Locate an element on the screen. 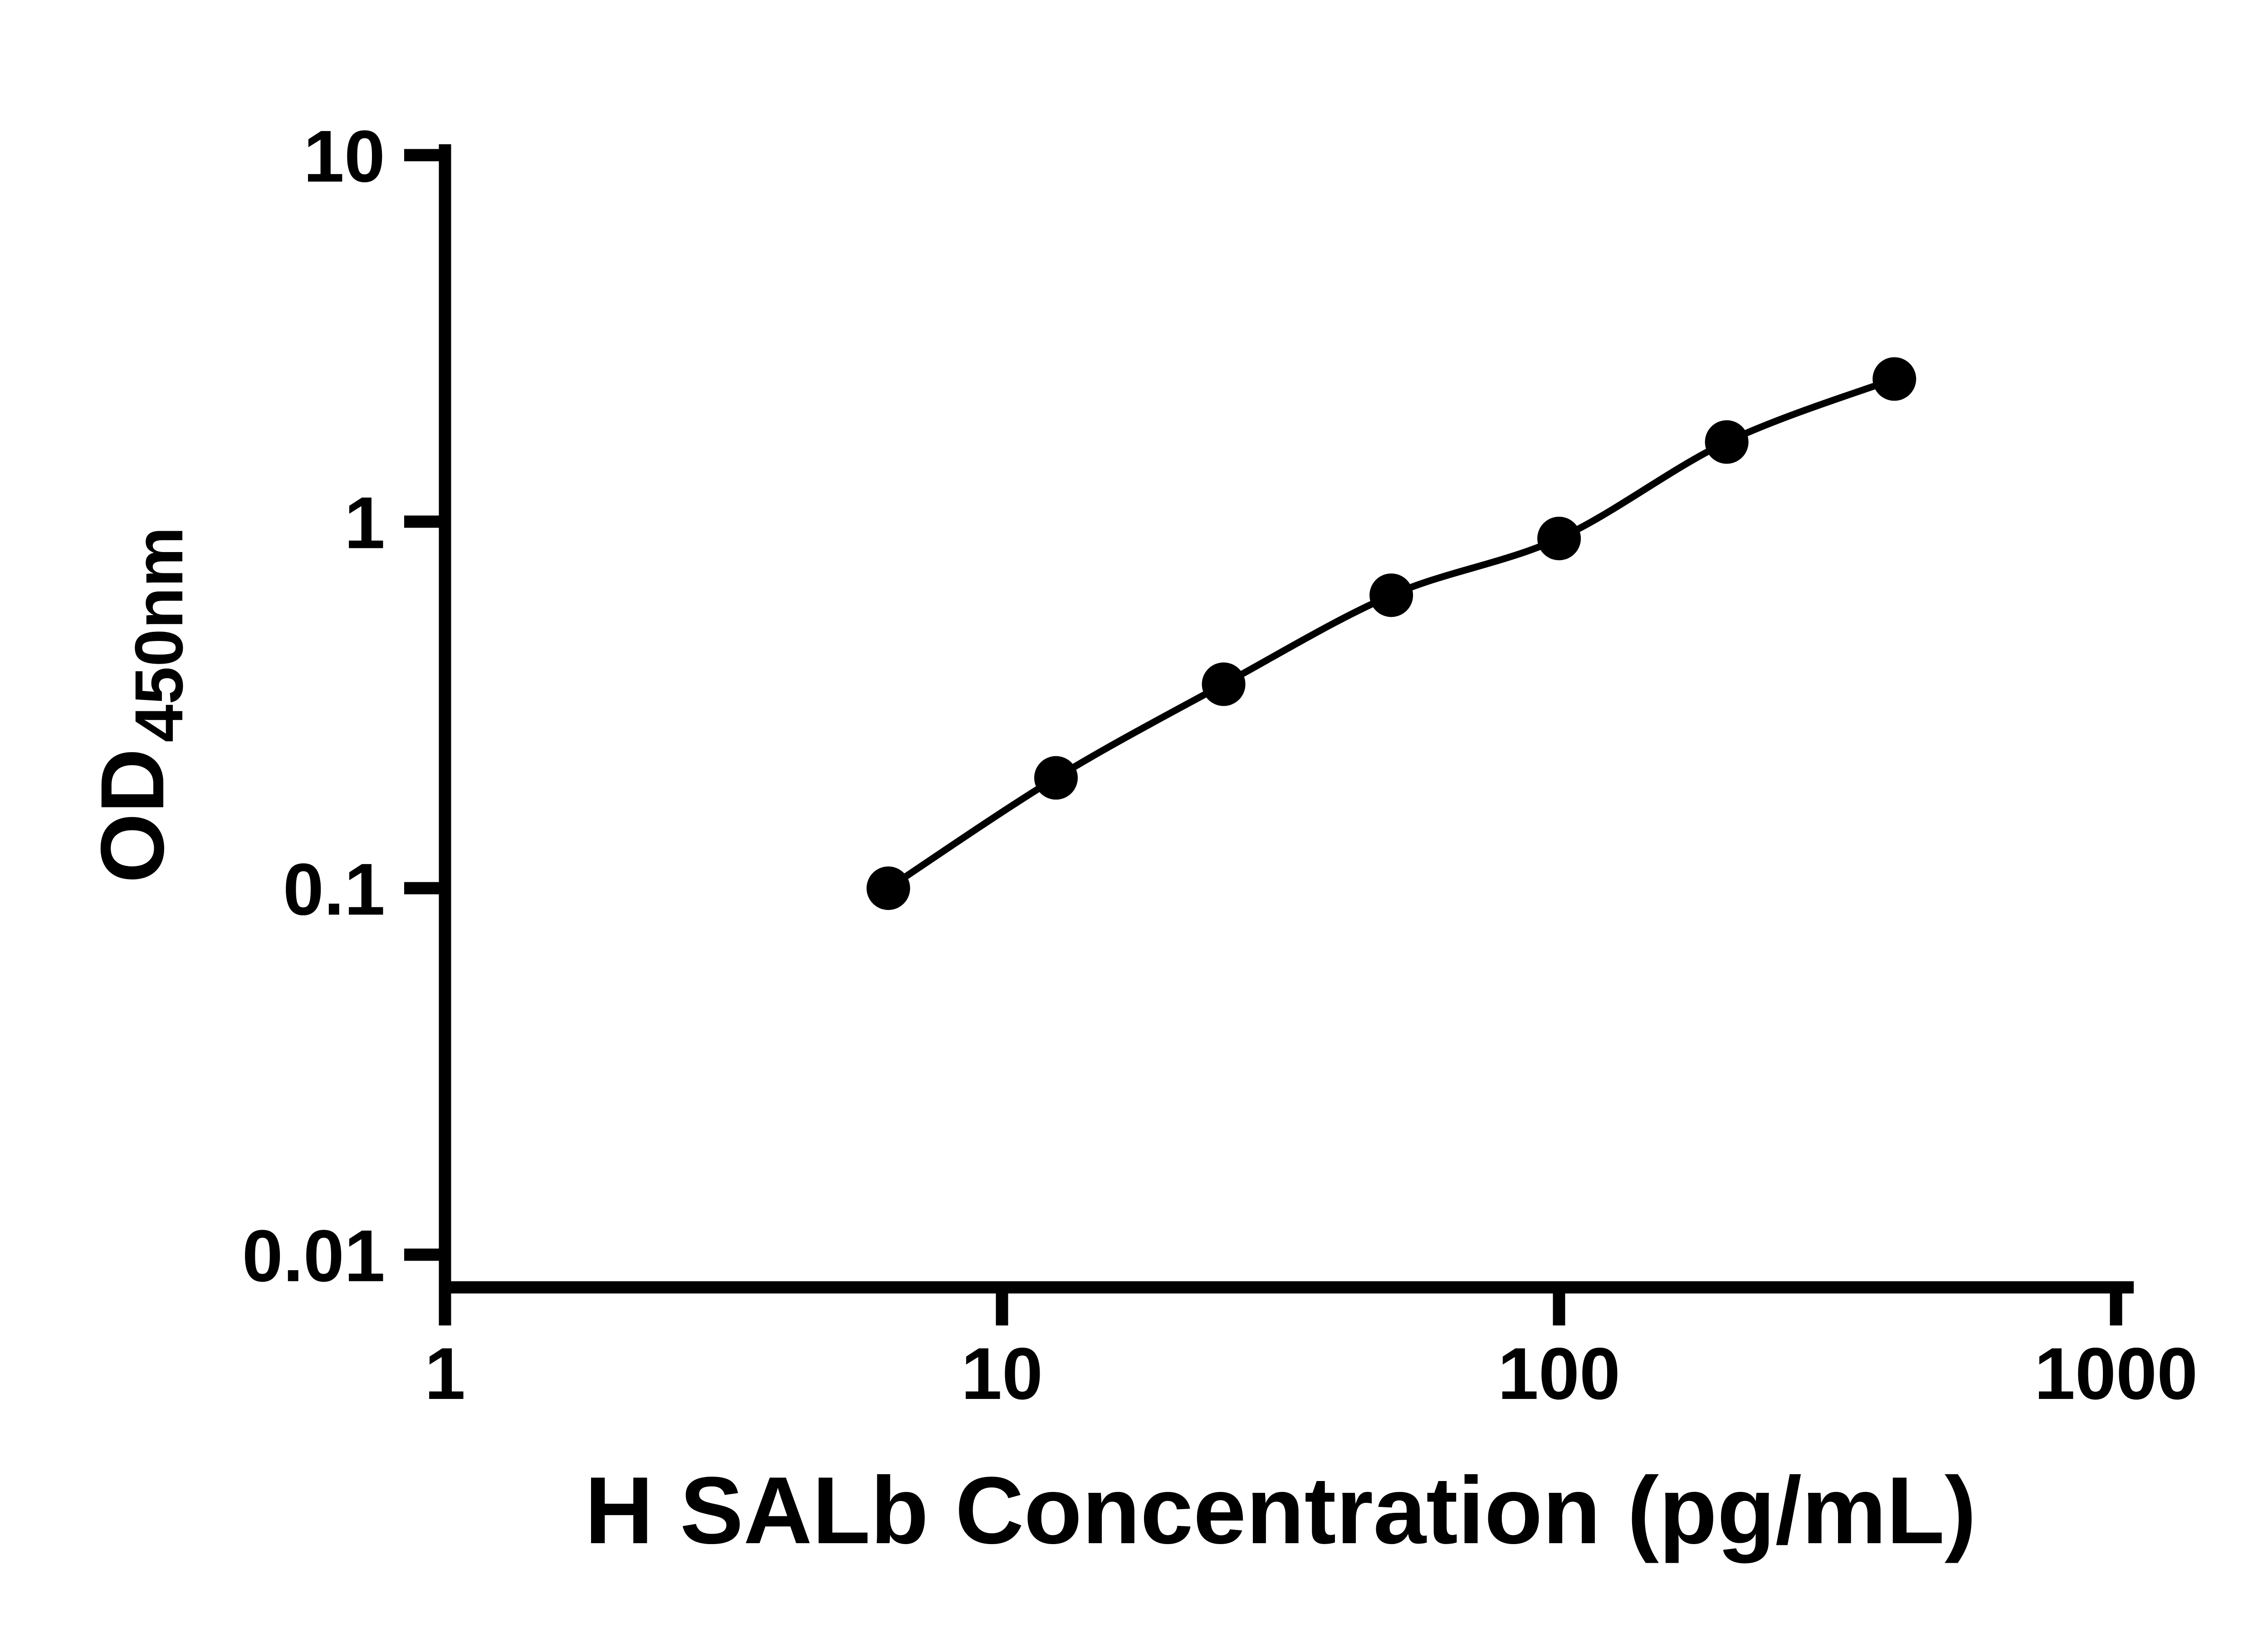 Image resolution: width=2268 pixels, height=1633 pixels. y-axis-title: OD 450nm is located at coordinates (140, 705).